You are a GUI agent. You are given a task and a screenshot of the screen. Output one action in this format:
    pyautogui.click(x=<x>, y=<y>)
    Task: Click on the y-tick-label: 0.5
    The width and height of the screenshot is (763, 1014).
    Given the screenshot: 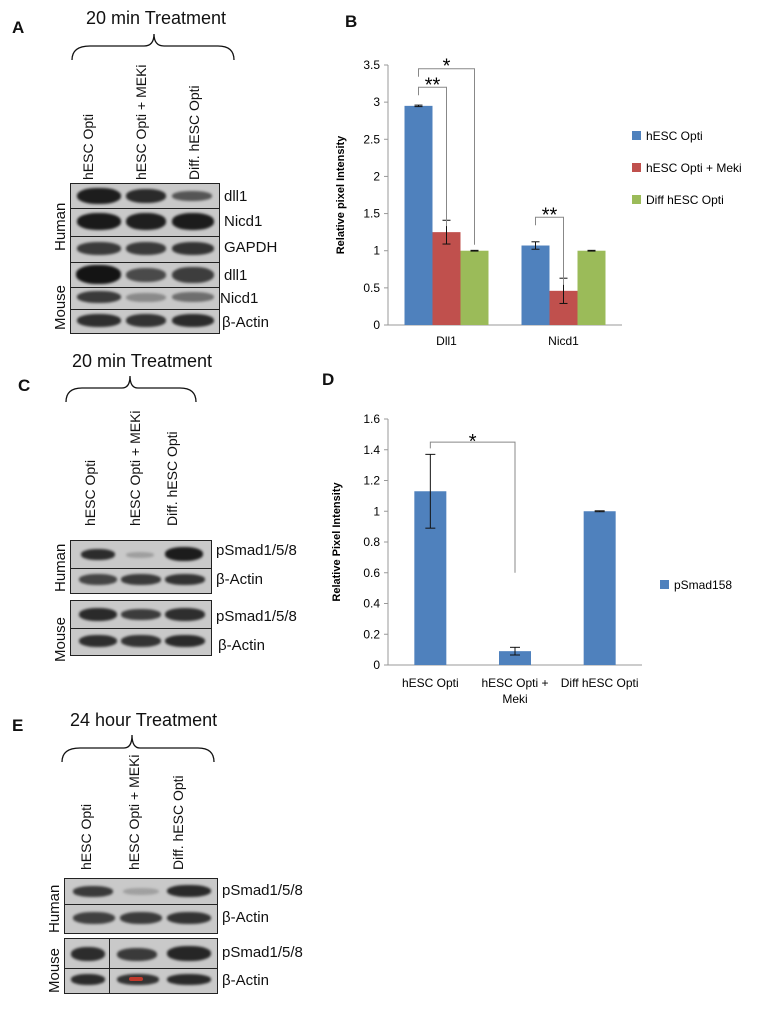 What is the action you would take?
    pyautogui.click(x=371, y=288)
    